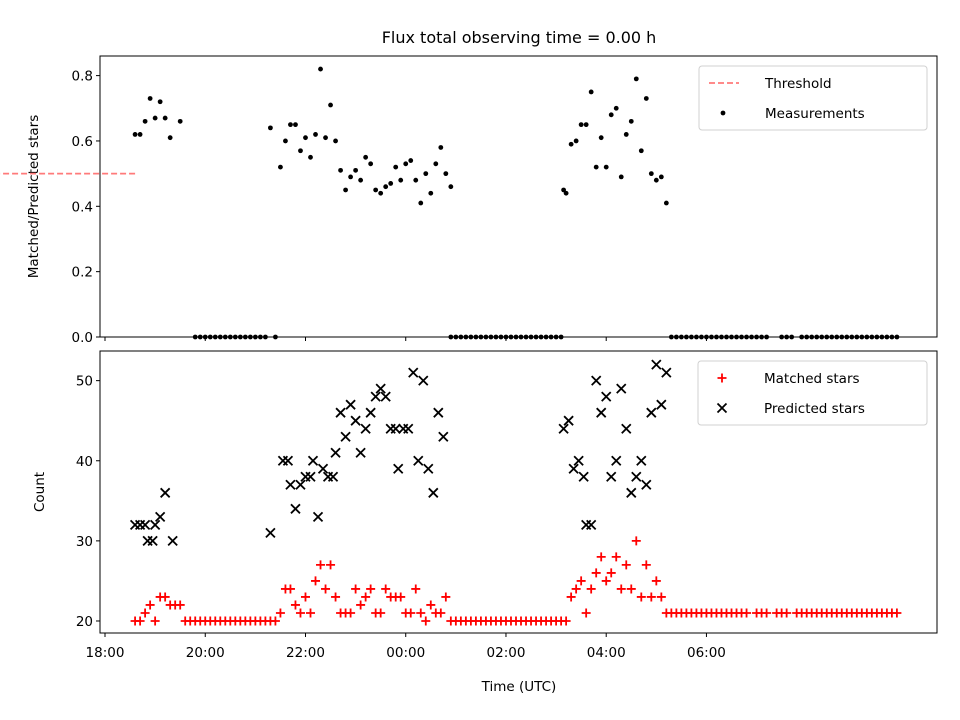 The image size is (960, 720). Describe the element at coordinates (305, 653) in the screenshot. I see `x-tick-label: 22:00` at that location.